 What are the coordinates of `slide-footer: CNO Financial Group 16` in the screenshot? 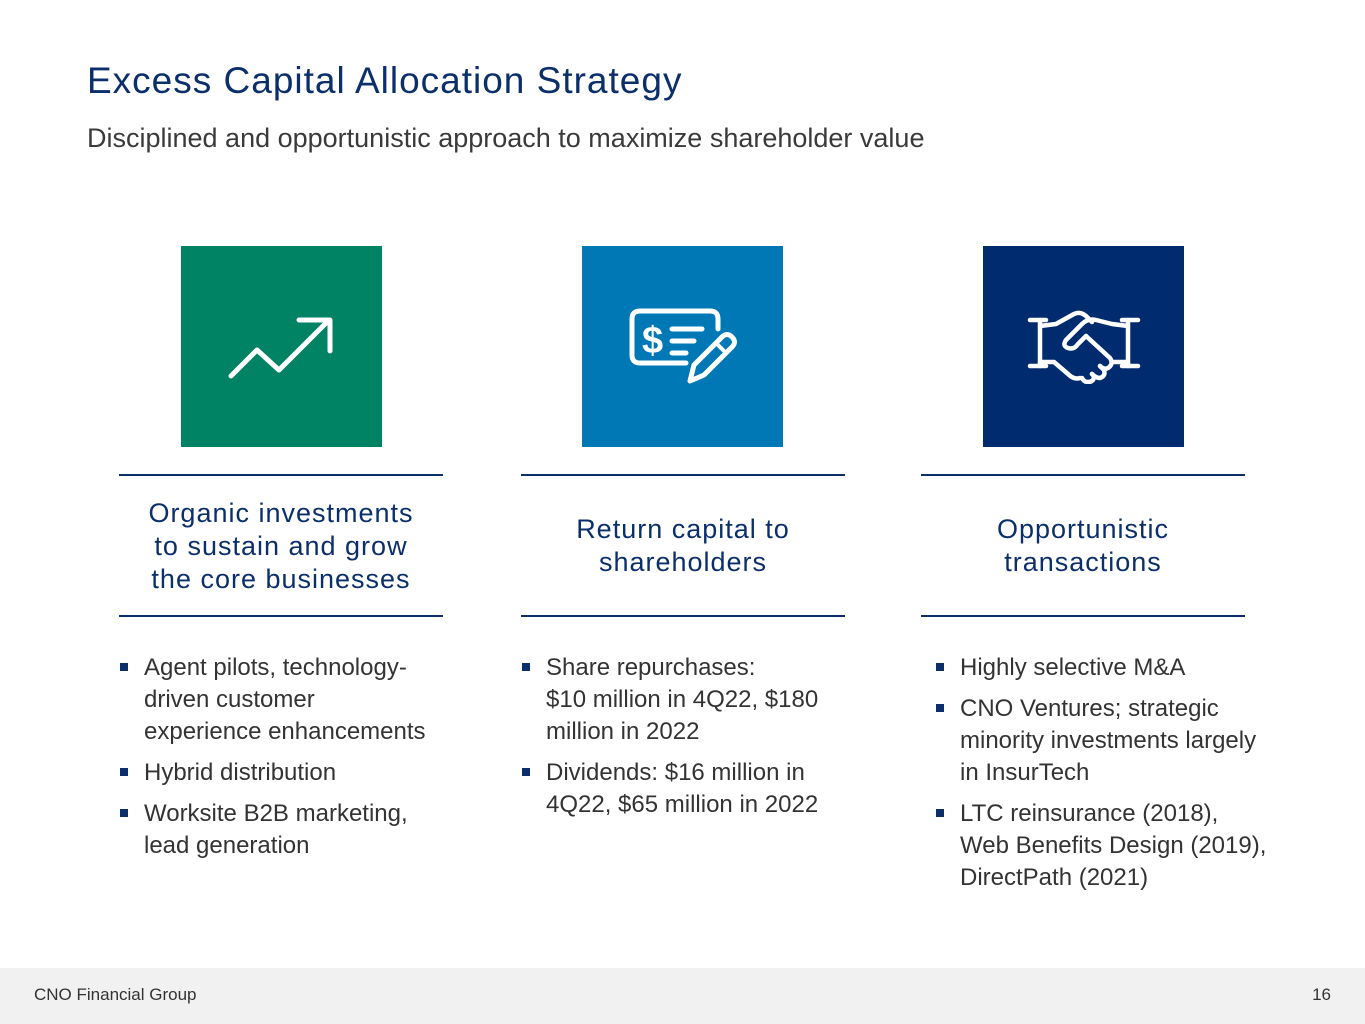 It's located at (682, 996).